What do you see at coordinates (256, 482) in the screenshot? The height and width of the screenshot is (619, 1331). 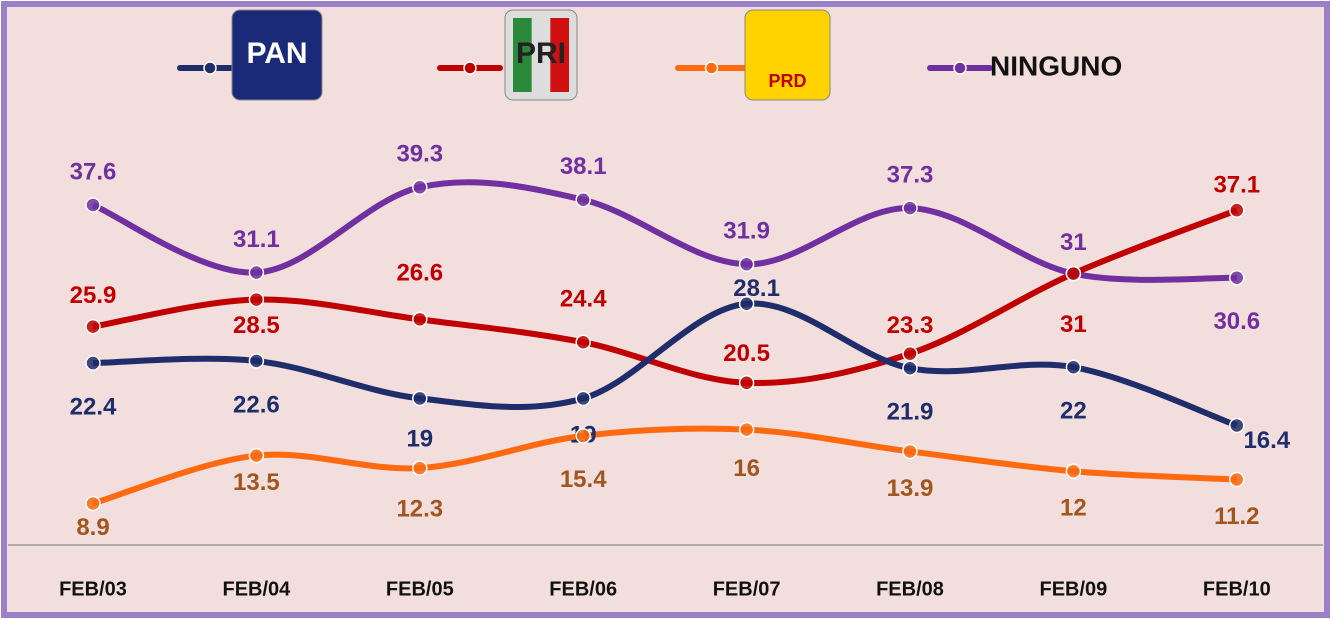 I see `data-label: 13.5` at bounding box center [256, 482].